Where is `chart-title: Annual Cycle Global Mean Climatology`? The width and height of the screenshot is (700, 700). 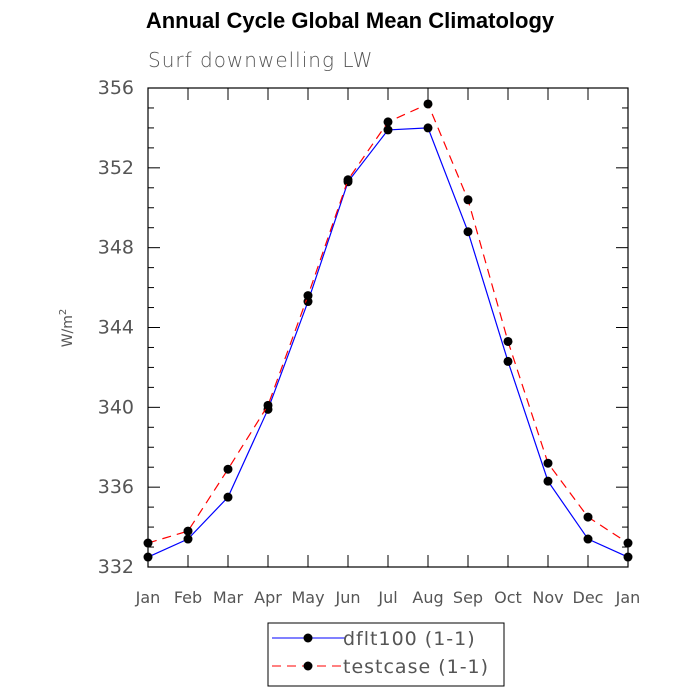
chart-title: Annual Cycle Global Mean Climatology is located at coordinates (350, 20).